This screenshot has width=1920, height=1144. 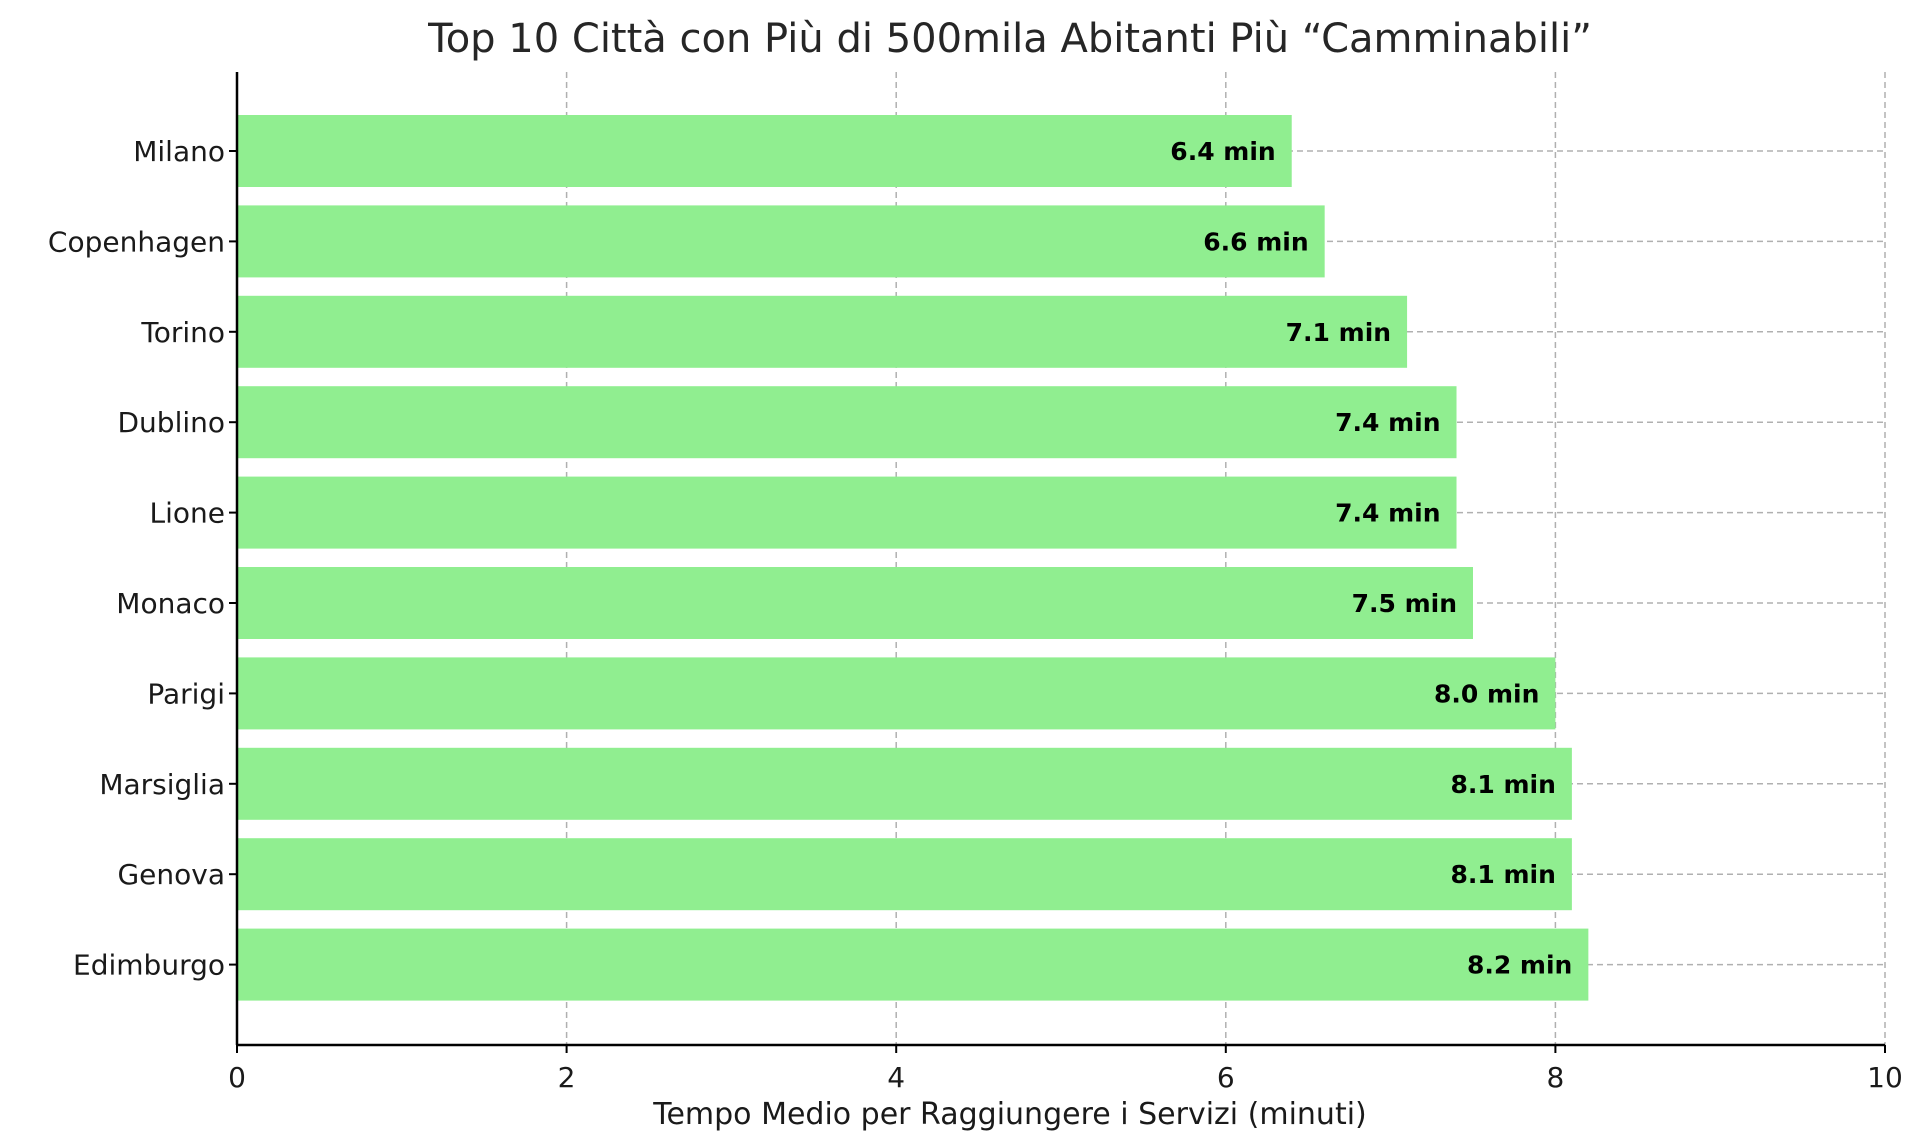 I want to click on data-label: 7.1 min, so click(x=1338, y=332).